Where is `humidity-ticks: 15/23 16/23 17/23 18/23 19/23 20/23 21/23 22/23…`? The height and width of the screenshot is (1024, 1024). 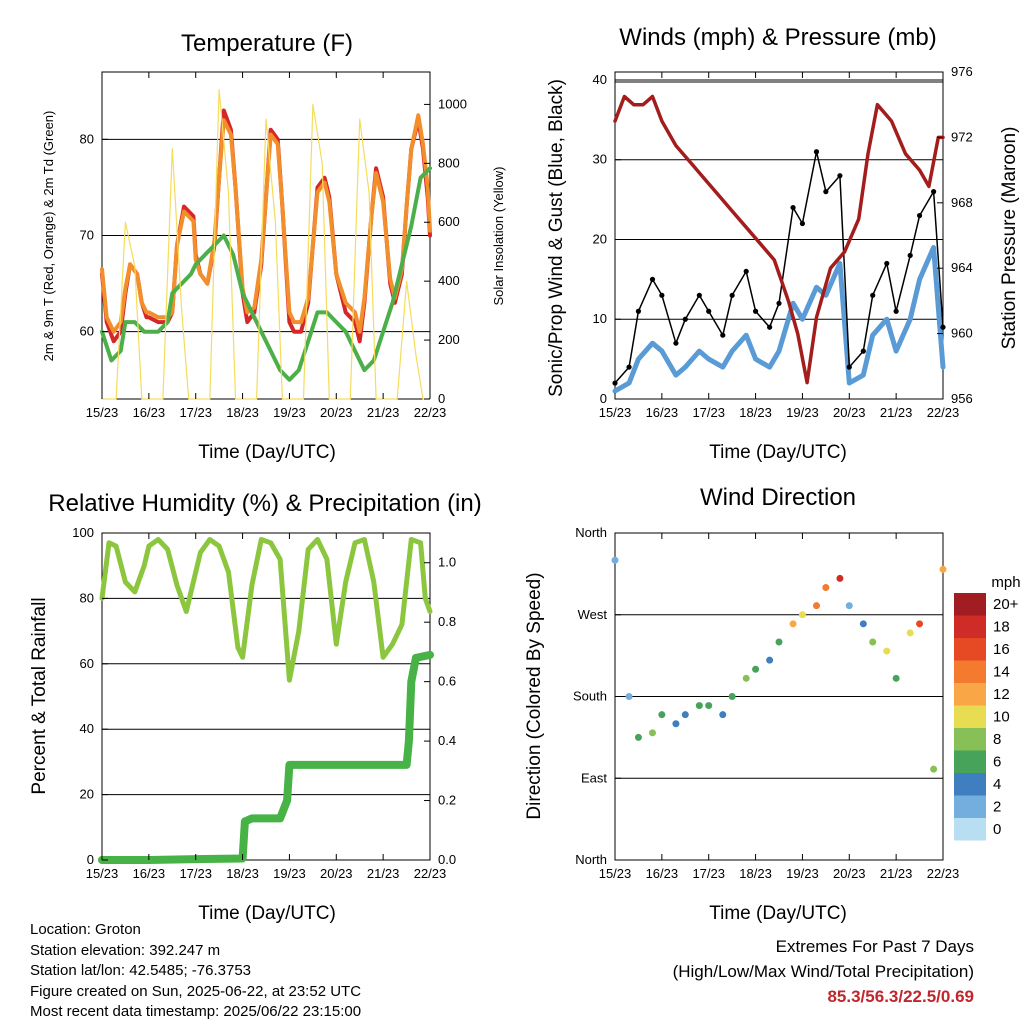 humidity-ticks: 15/23 16/23 17/23 18/23 19/23 20/23 21/23 22/23… is located at coordinates (264, 703).